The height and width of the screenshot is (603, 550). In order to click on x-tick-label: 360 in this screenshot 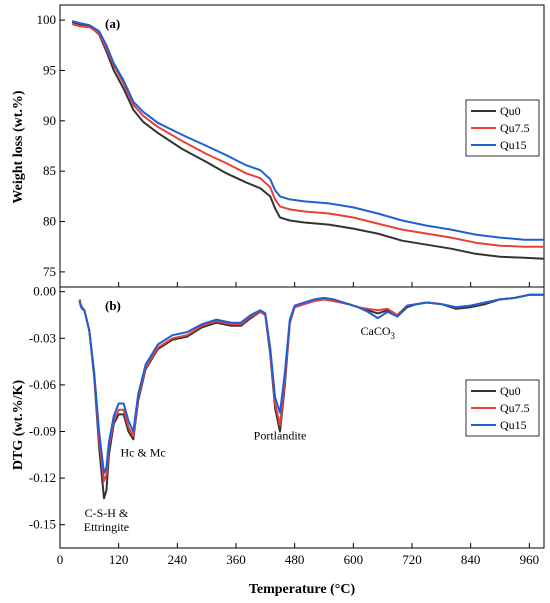, I will do `click(236, 559)`.